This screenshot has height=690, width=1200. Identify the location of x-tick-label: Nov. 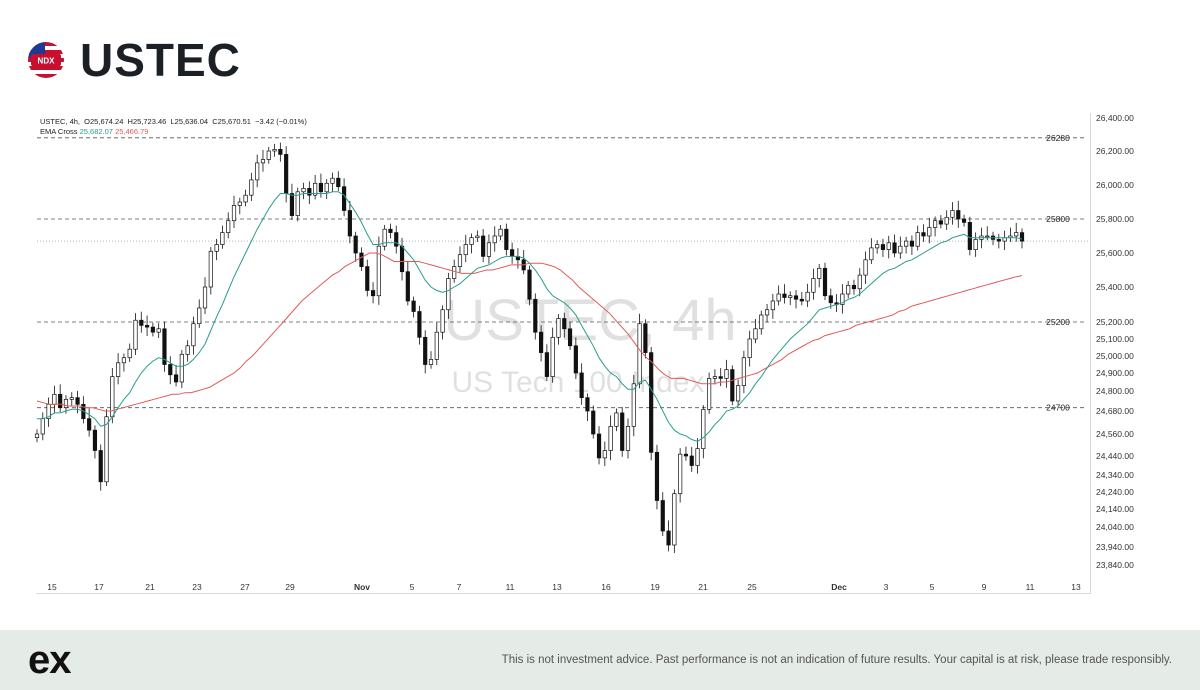
(362, 587).